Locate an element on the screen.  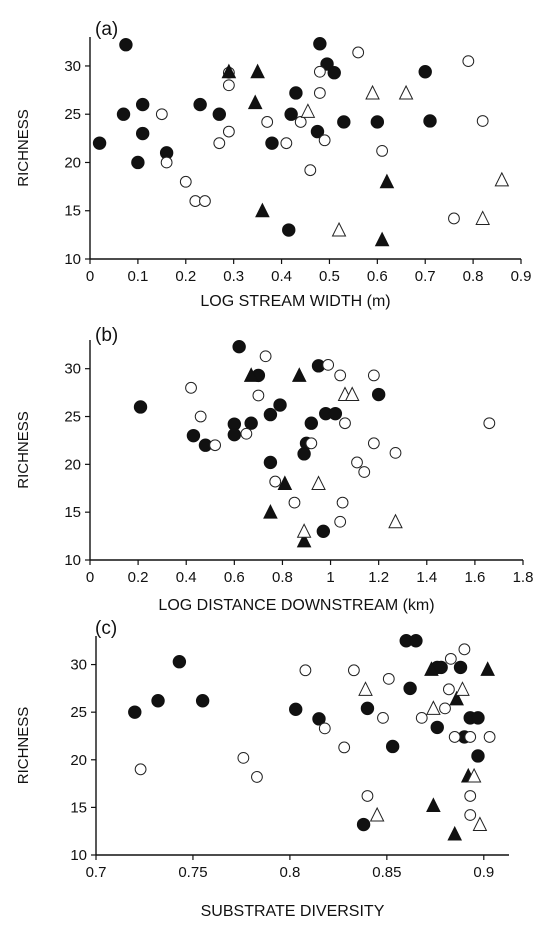
x-tick-label: 1.2 is located at coordinates (378, 577).